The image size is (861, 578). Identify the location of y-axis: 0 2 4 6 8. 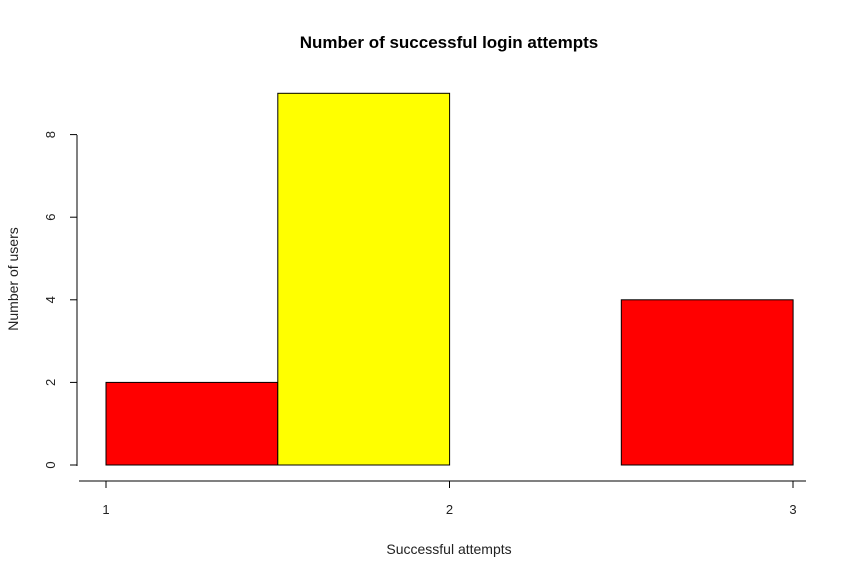
(60, 300).